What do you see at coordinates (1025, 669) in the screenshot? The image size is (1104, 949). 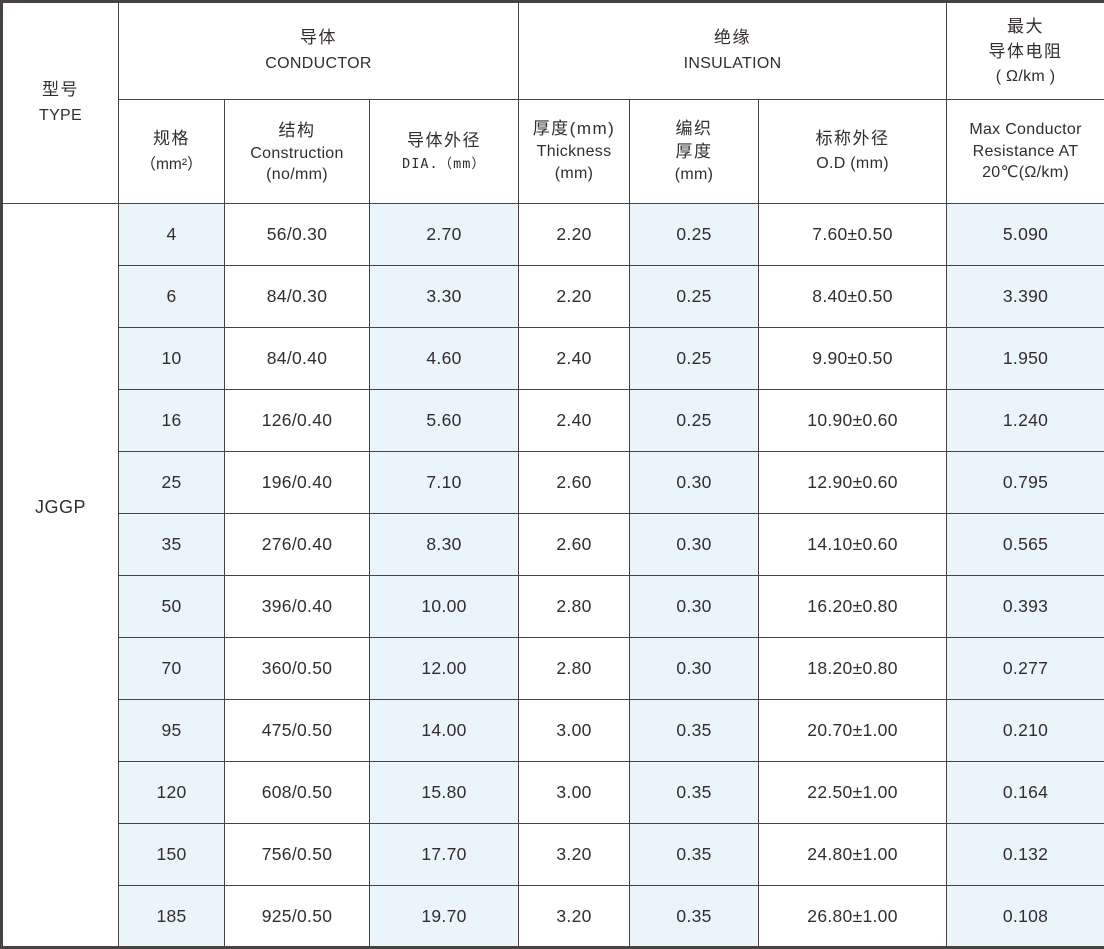 I see `cell-resistance: 0.277` at bounding box center [1025, 669].